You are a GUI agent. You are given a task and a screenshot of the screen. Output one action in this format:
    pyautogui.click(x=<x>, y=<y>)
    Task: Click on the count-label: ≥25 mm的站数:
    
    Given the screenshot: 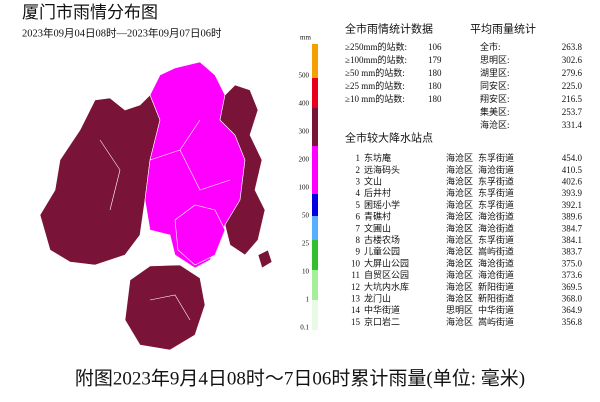 What is the action you would take?
    pyautogui.click(x=375, y=85)
    